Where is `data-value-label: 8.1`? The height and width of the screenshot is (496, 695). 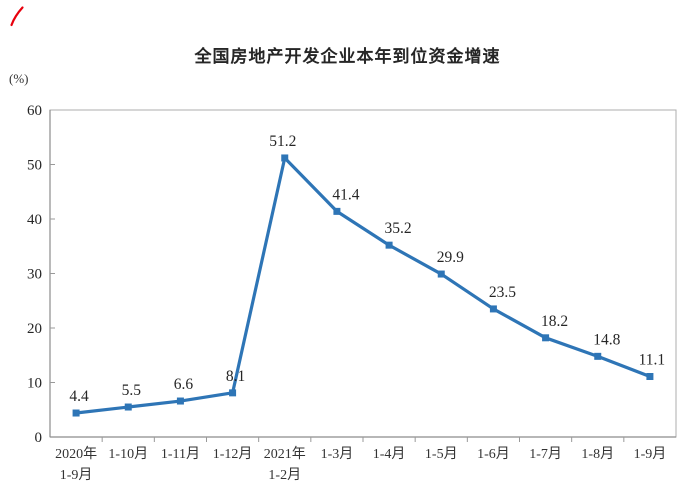 data-value-label: 8.1 is located at coordinates (235, 376).